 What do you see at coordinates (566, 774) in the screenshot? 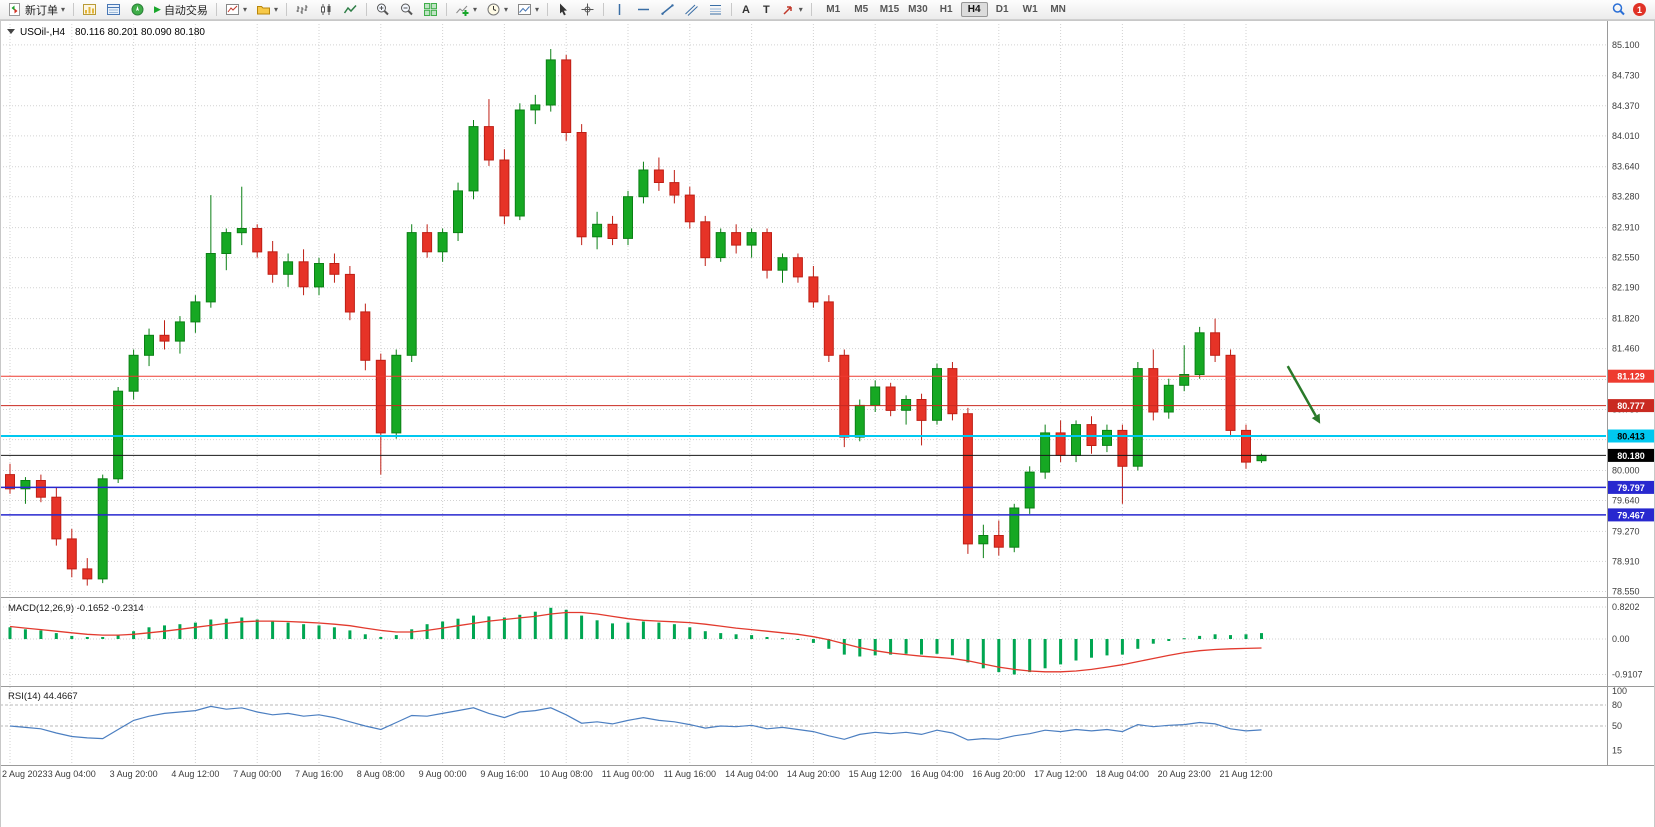
I see `time-axis-label: 10 Aug 08:00` at bounding box center [566, 774].